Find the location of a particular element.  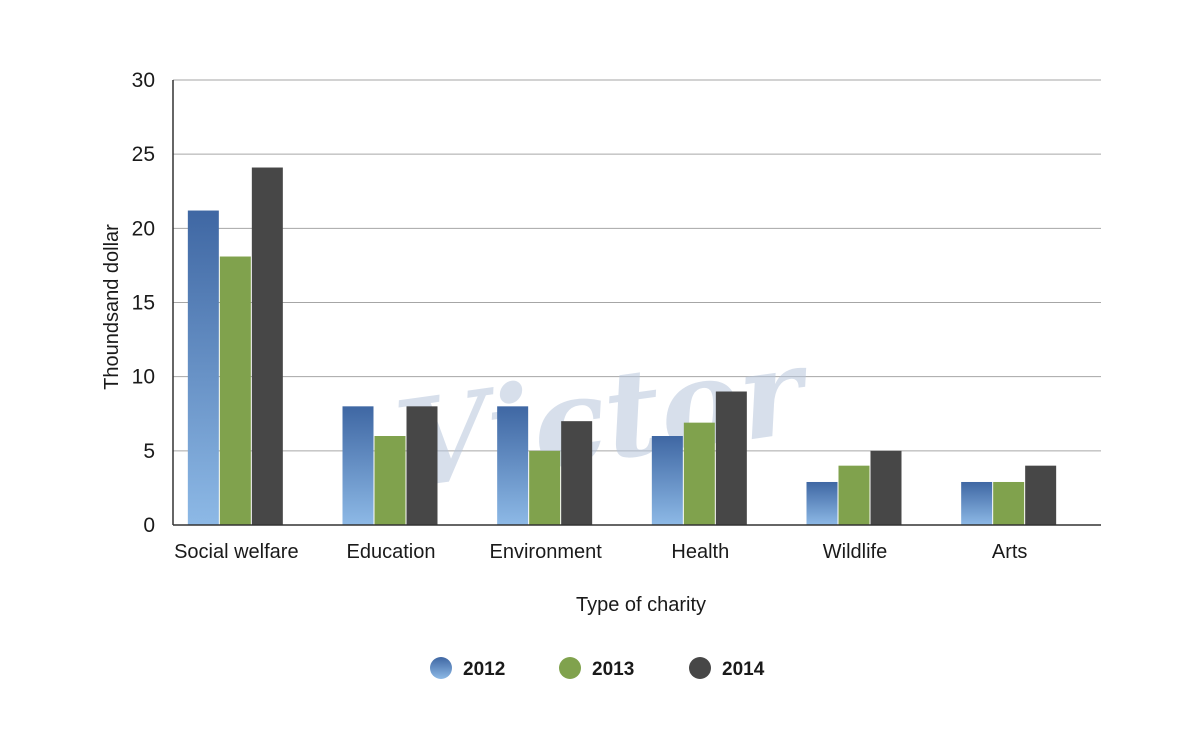

legend-marker-2014 is located at coordinates (700, 668).